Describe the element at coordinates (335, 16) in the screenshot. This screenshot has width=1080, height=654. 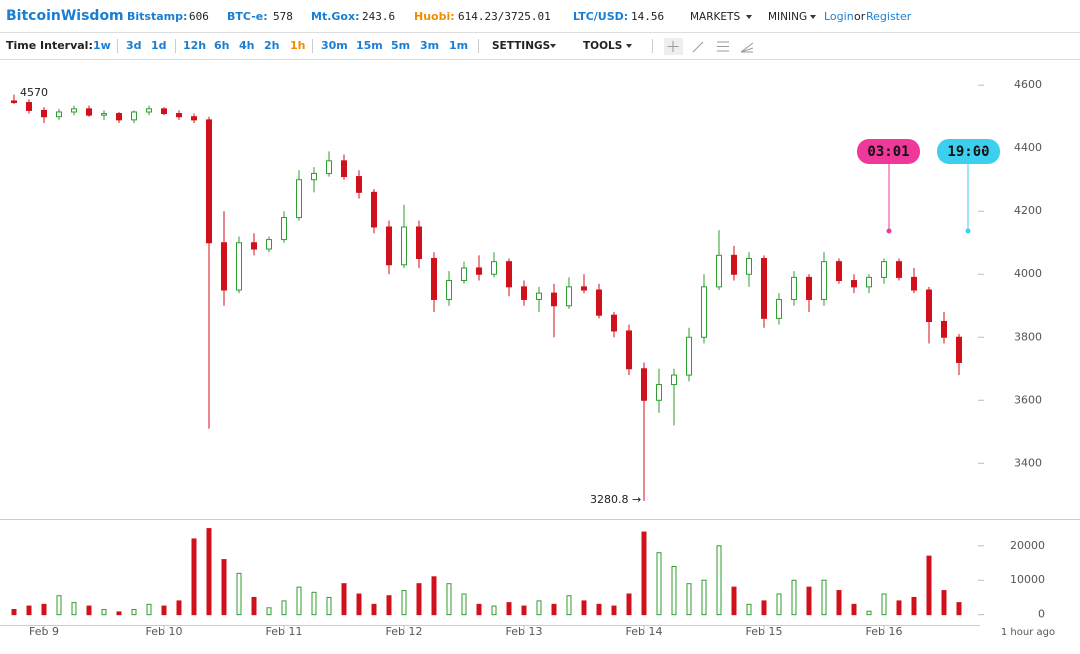
I see `ticker-label: Mt.Gox:` at that location.